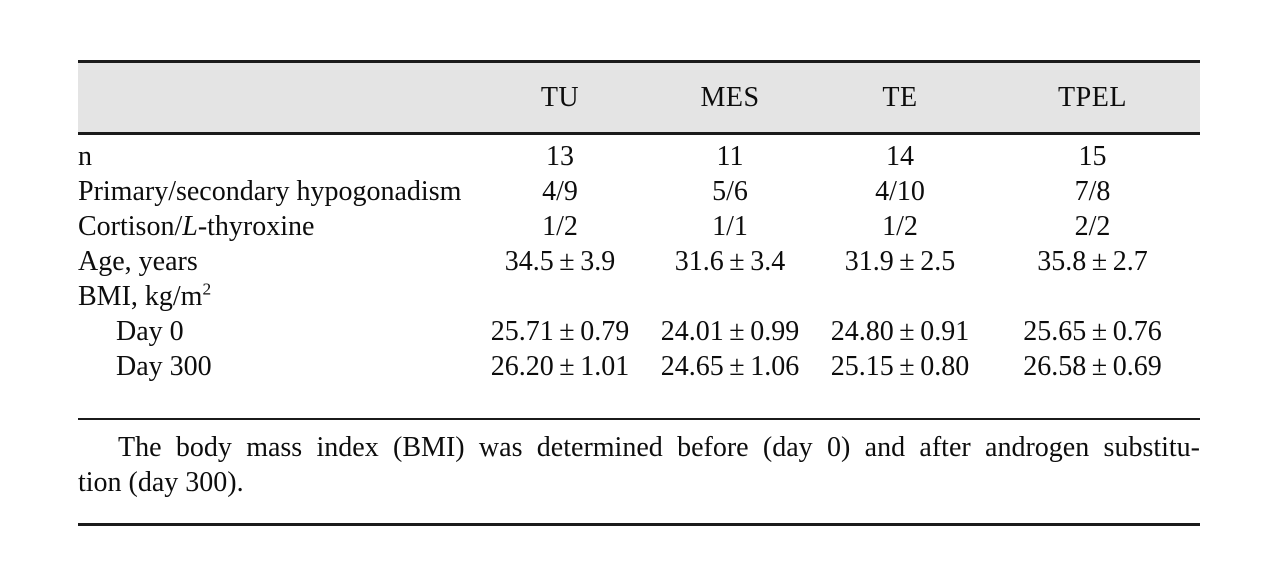 This screenshot has width=1278, height=561. Describe the element at coordinates (730, 366) in the screenshot. I see `cell: 24.65 ± 1.06` at that location.